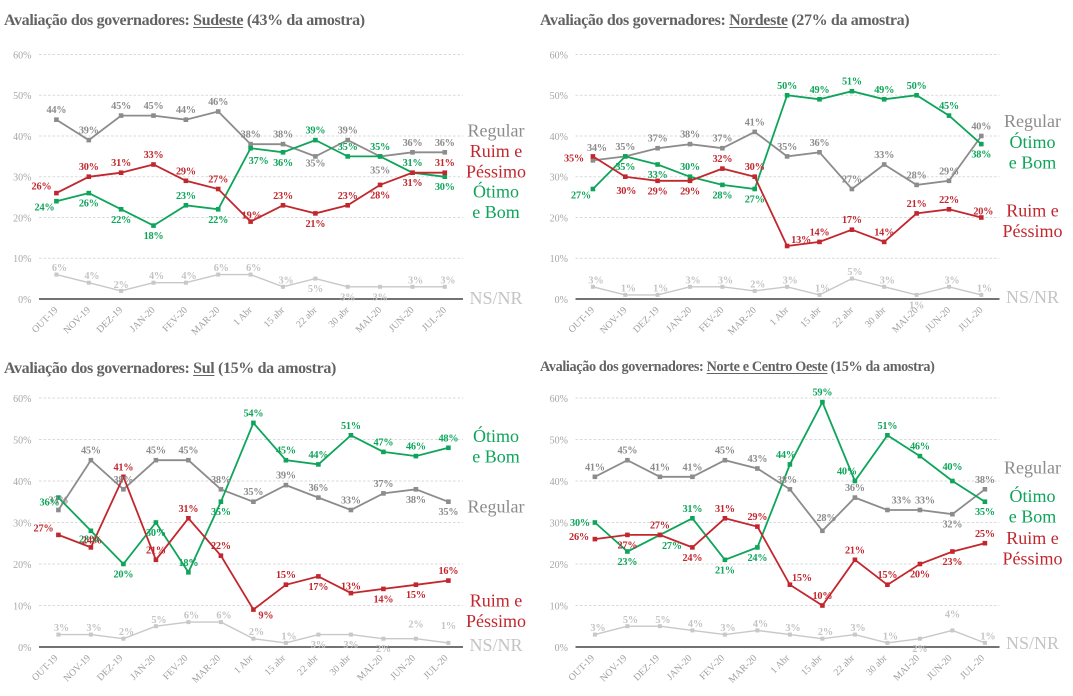 The width and height of the screenshot is (1073, 696). I want to click on svg-text: NS/NR, so click(495, 298).